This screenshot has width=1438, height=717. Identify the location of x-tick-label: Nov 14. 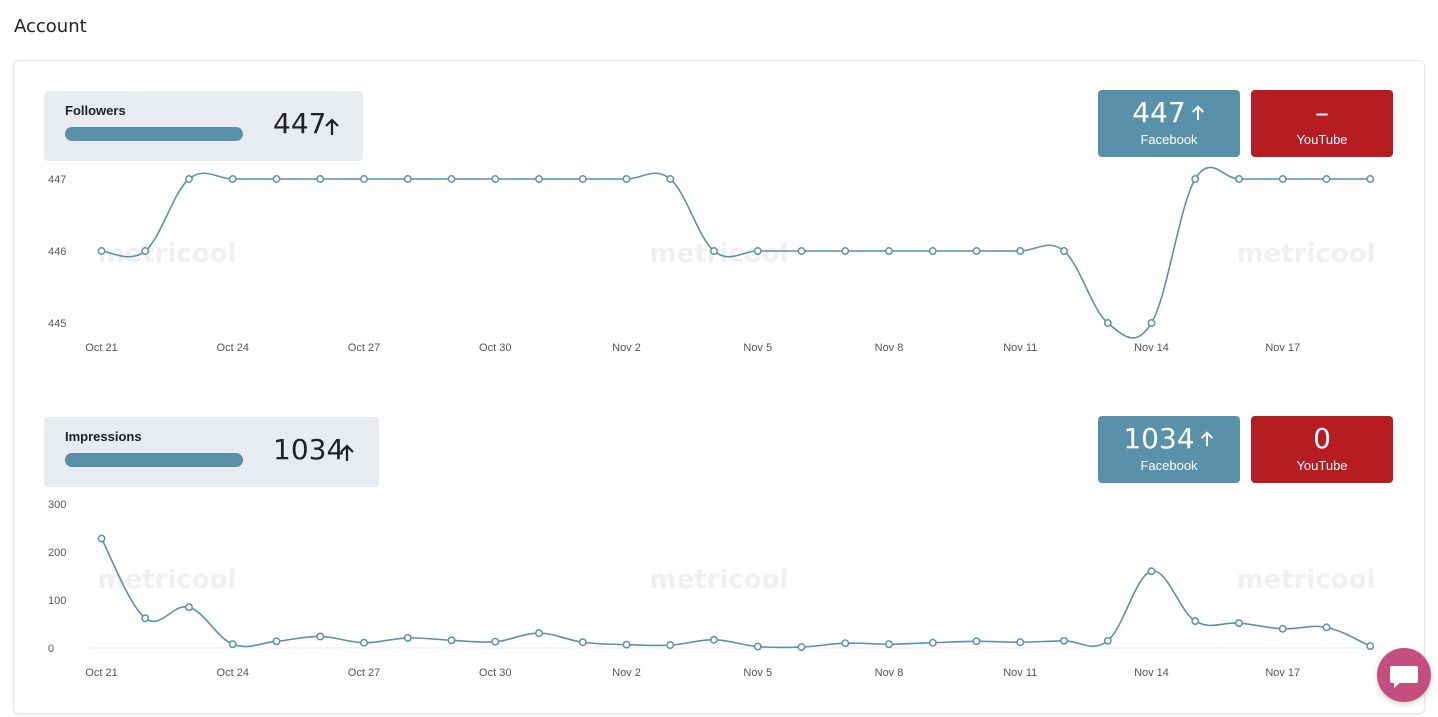
(1151, 348).